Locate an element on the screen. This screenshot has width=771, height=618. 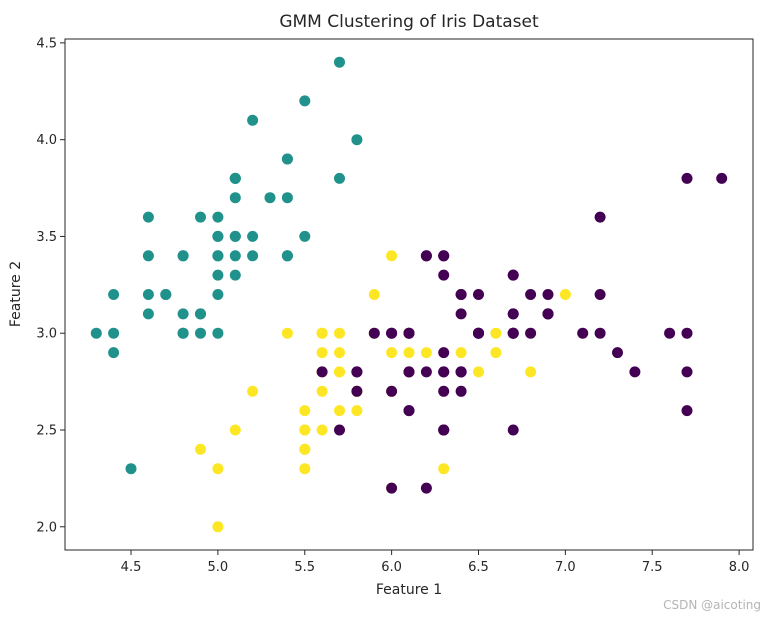
y-tick-label: 2.0 is located at coordinates (46, 527).